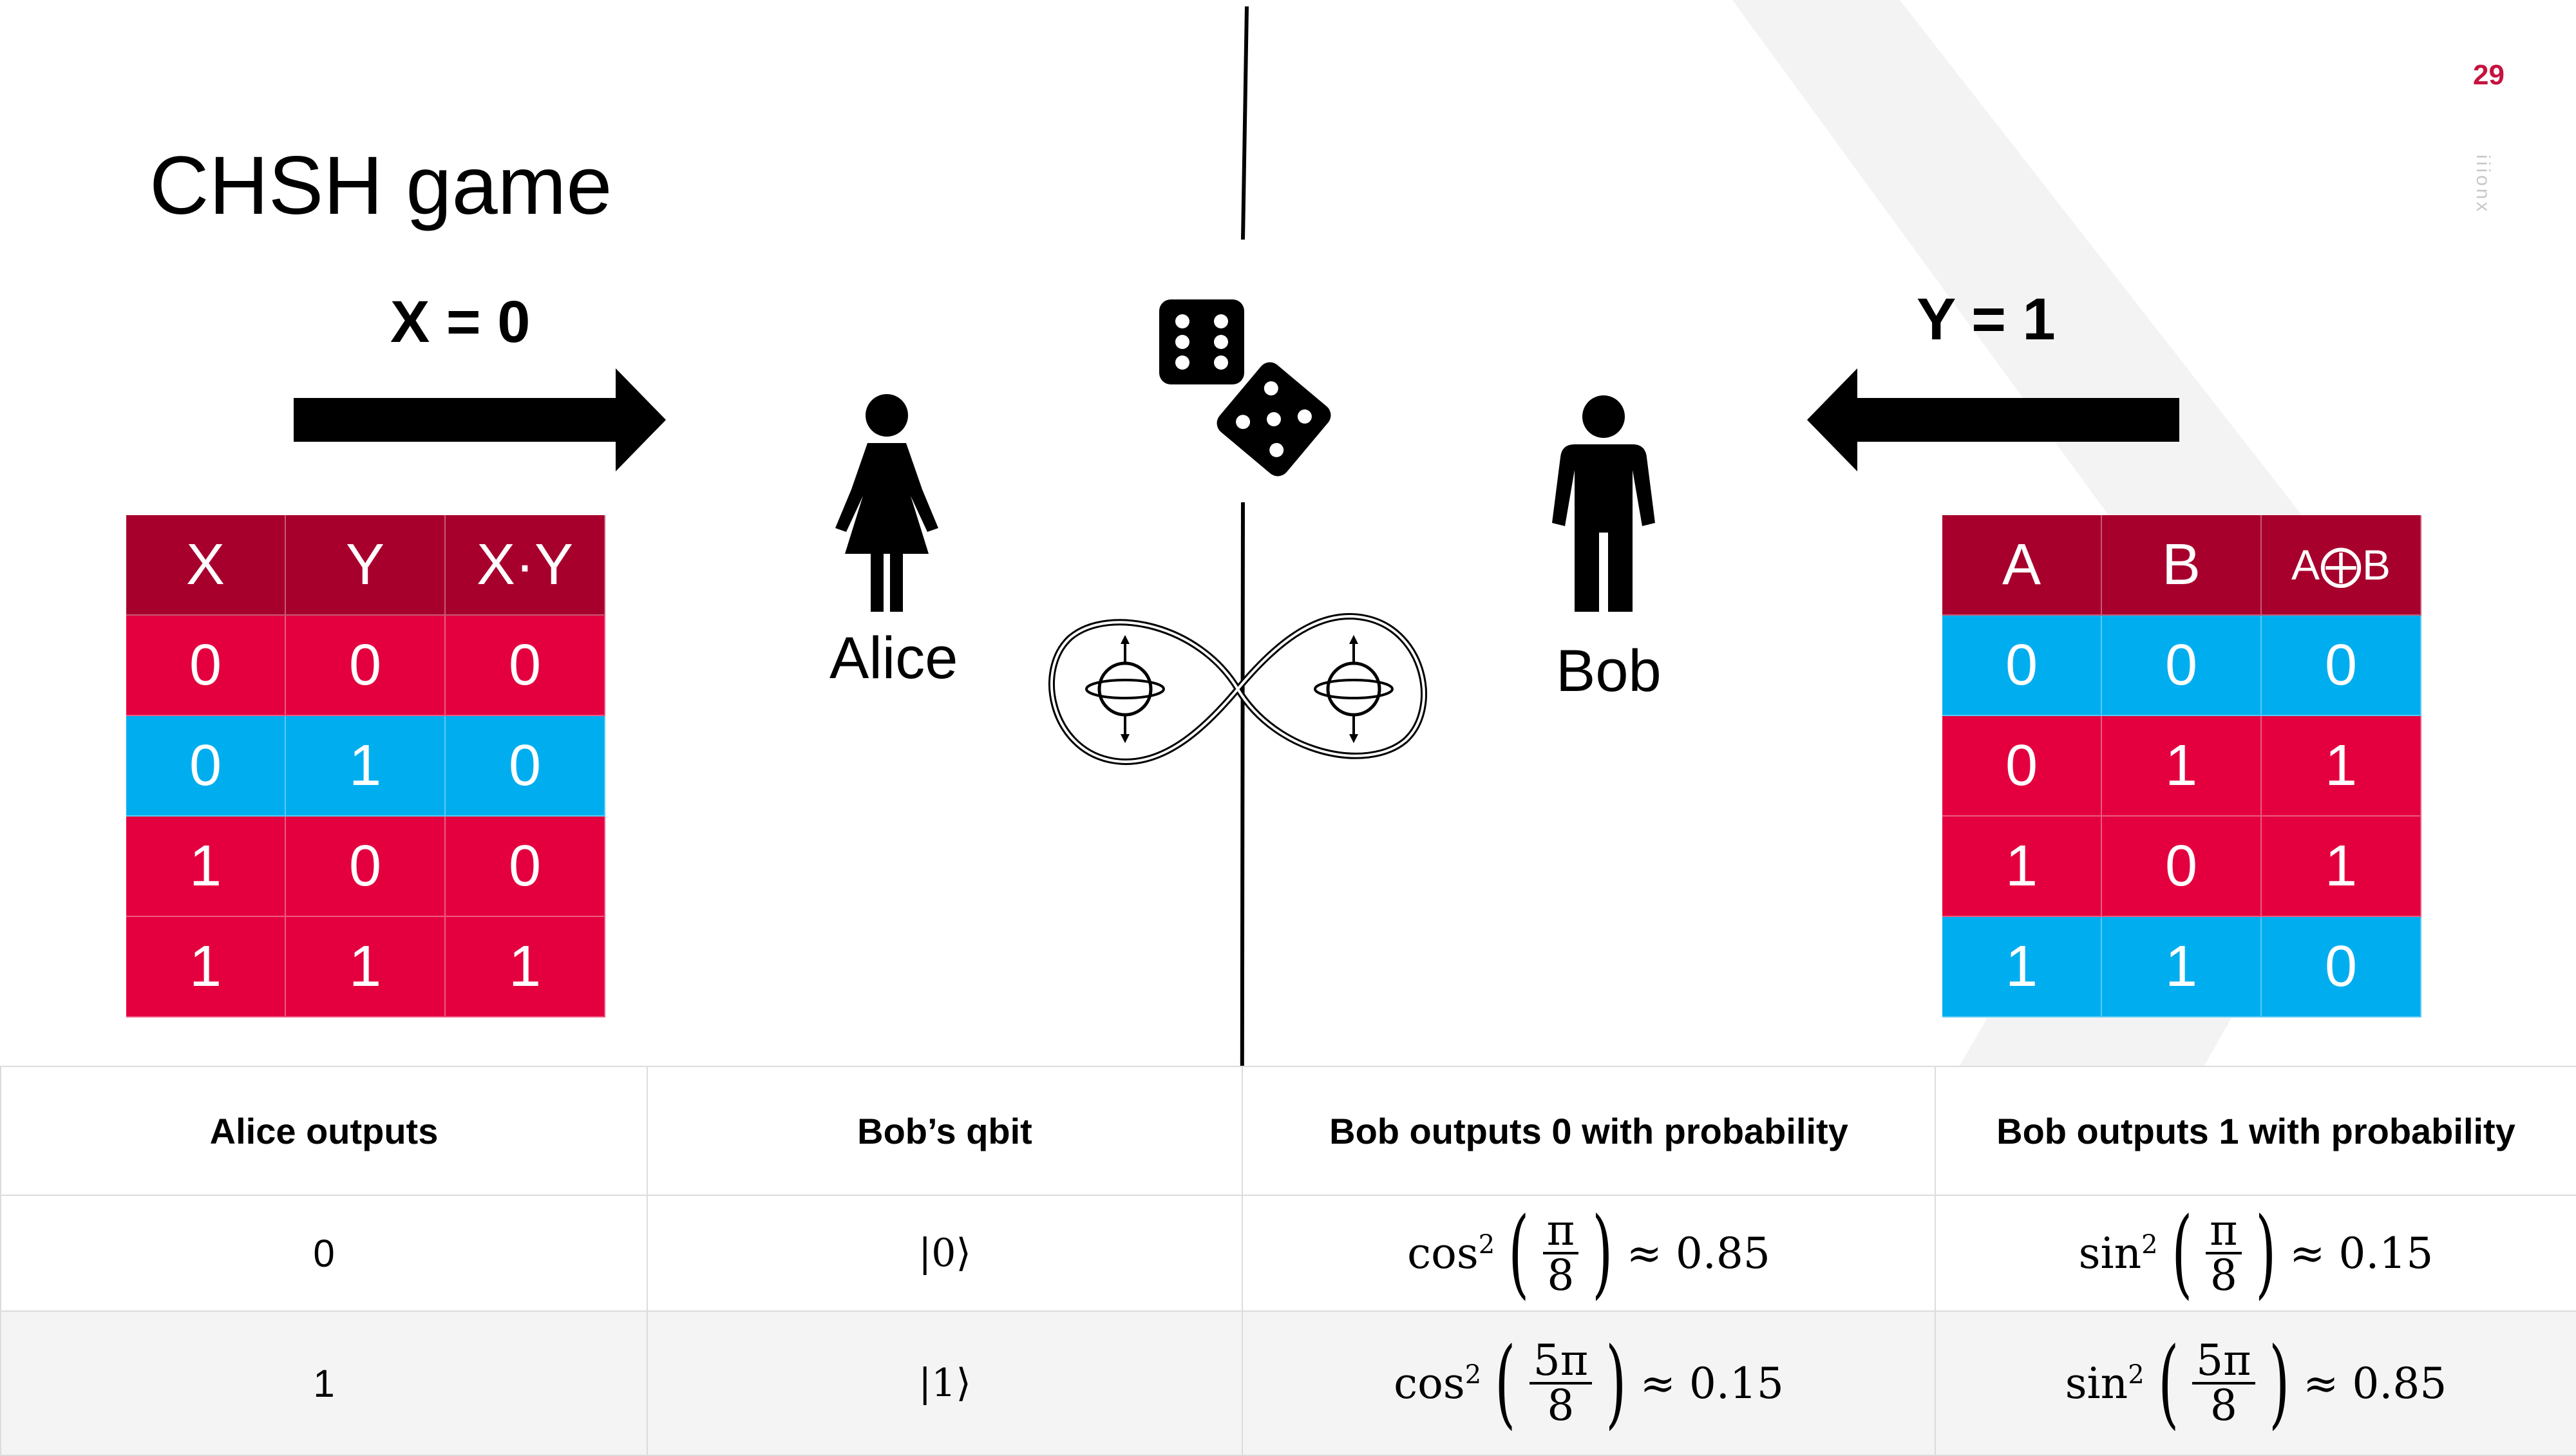  What do you see at coordinates (1245, 388) in the screenshot?
I see `dice-icon` at bounding box center [1245, 388].